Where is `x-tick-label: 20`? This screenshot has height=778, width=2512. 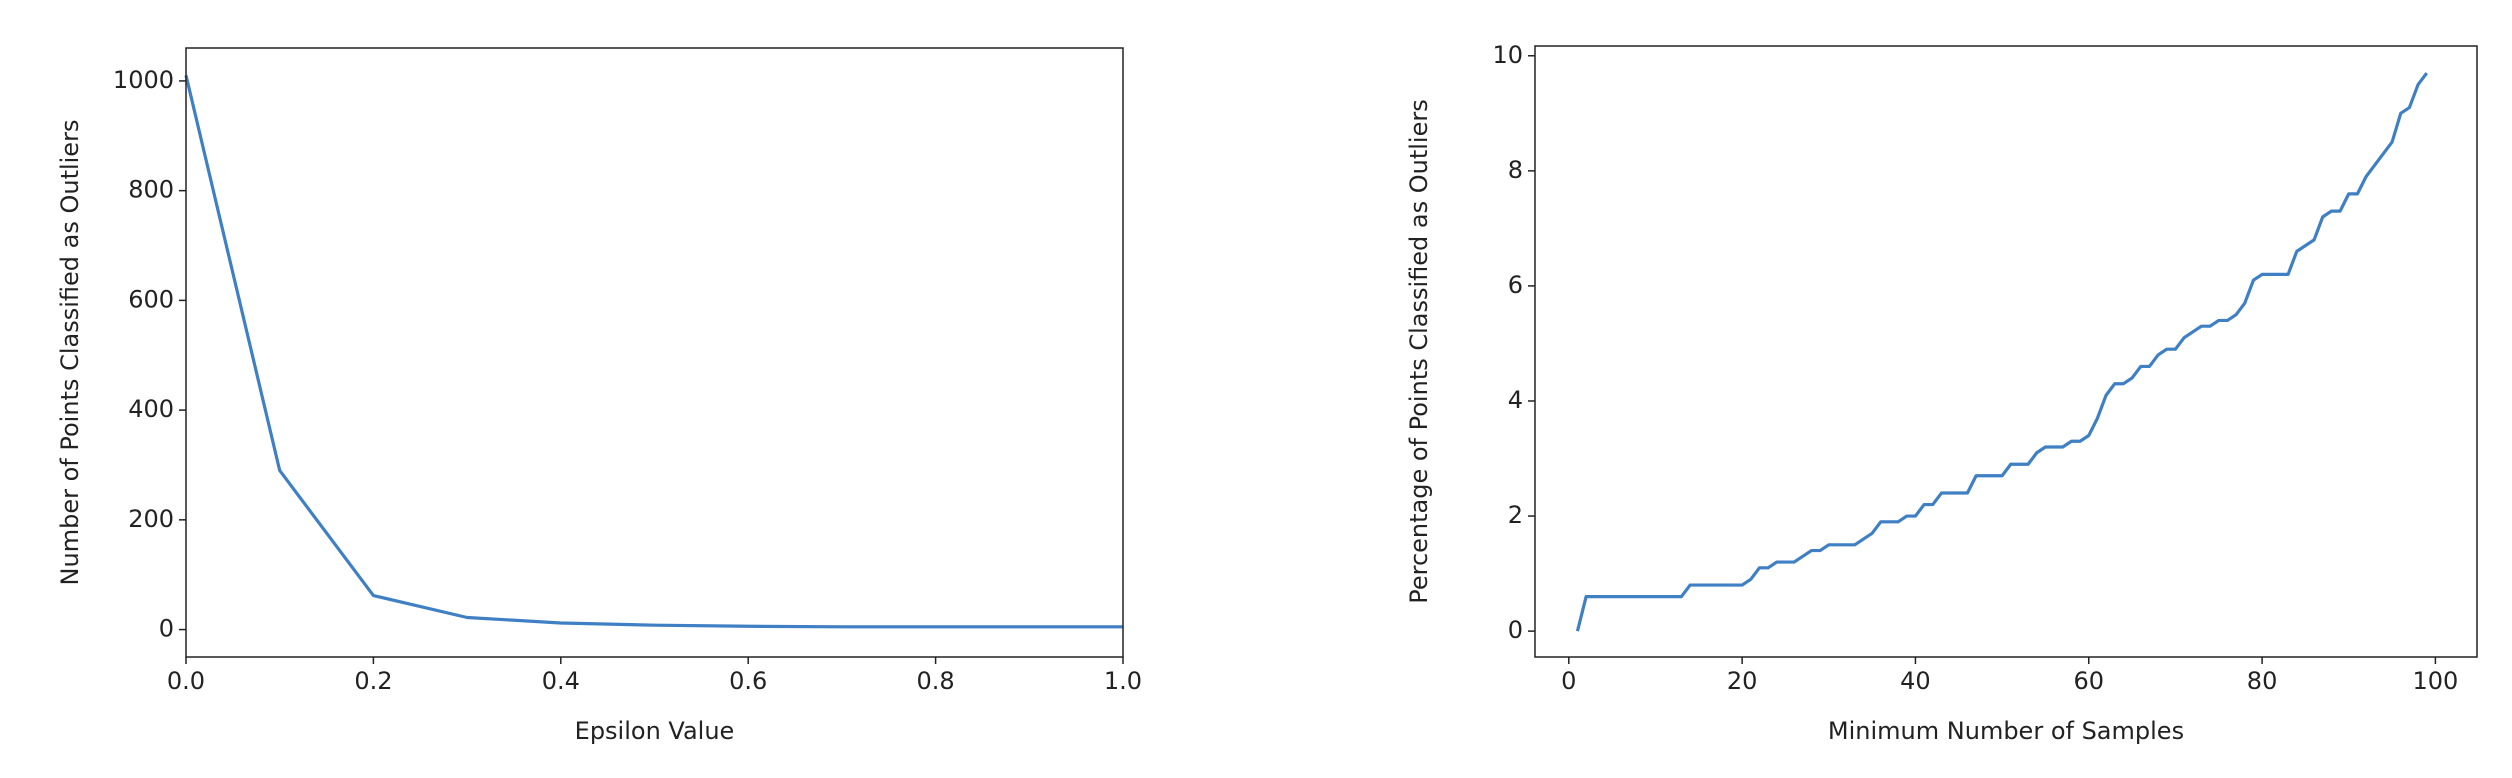
x-tick-label: 20 is located at coordinates (1742, 681).